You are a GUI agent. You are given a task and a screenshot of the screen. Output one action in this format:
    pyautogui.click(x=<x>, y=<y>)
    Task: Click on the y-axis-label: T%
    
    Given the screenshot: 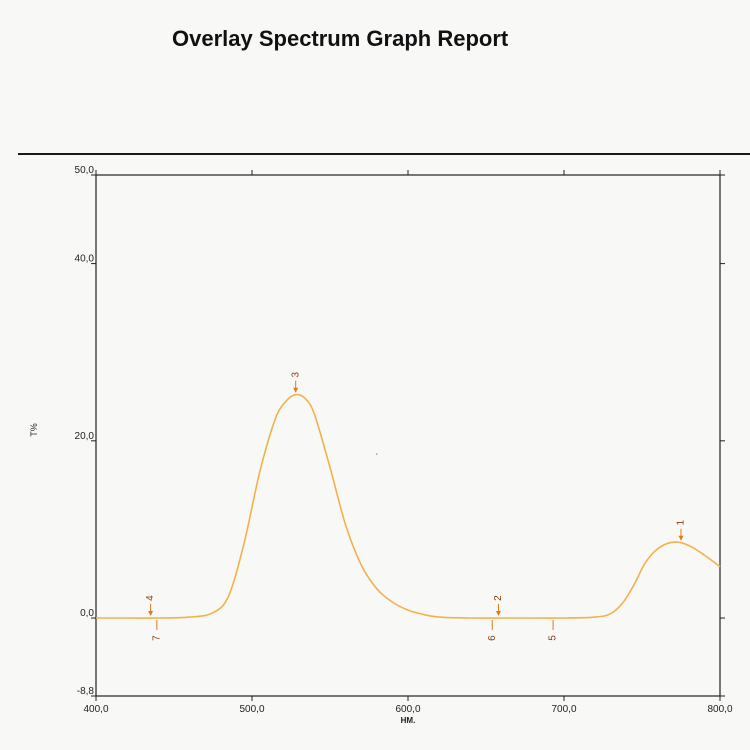 What is the action you would take?
    pyautogui.click(x=34, y=430)
    